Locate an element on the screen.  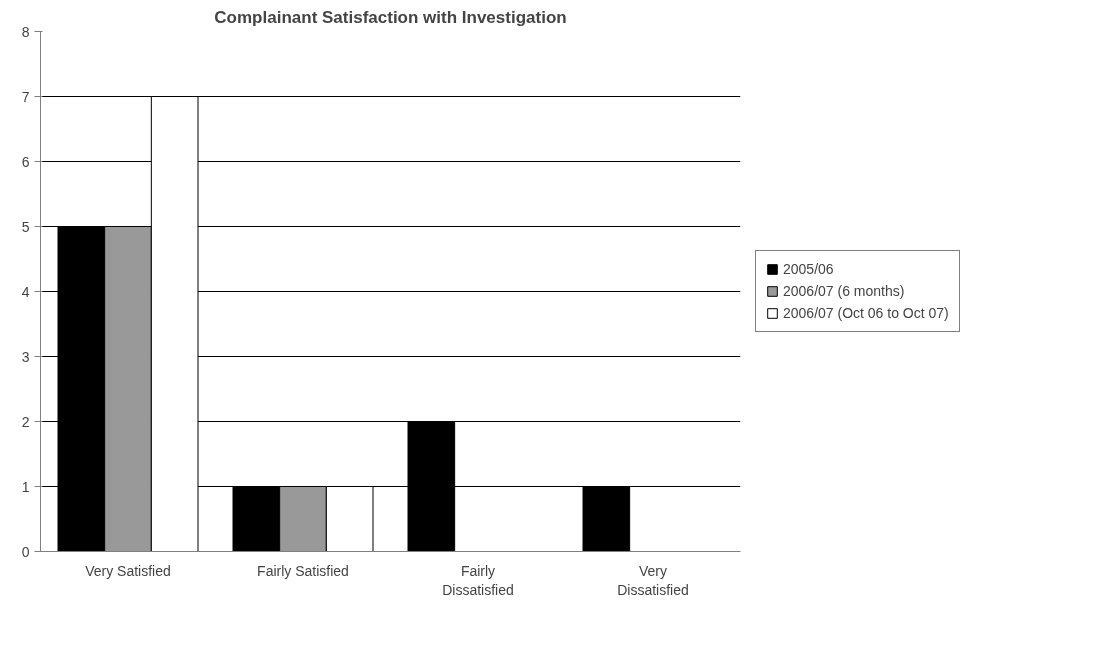
y-tick-label: 7 is located at coordinates (25, 96).